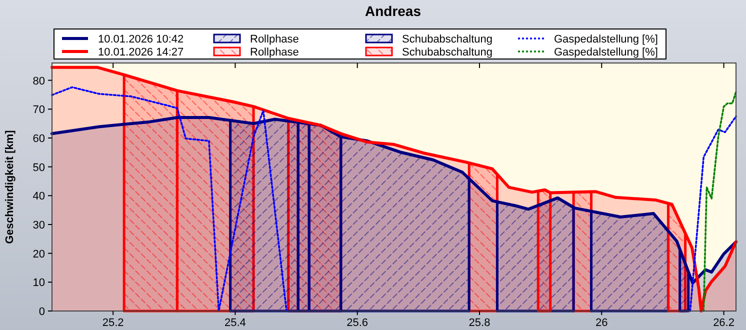  I want to click on y-tick-label: 50, so click(38, 168).